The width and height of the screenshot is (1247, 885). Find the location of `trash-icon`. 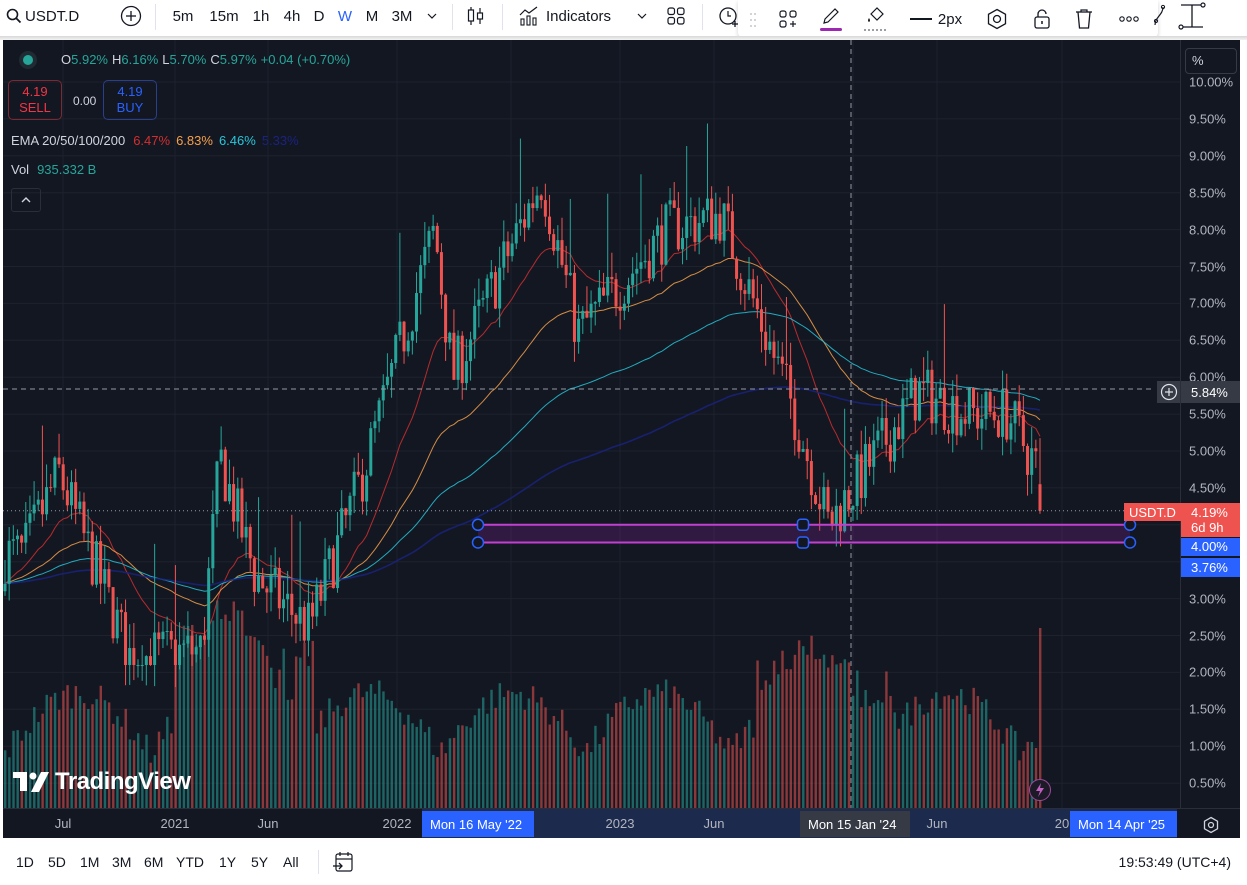

trash-icon is located at coordinates (1084, 19).